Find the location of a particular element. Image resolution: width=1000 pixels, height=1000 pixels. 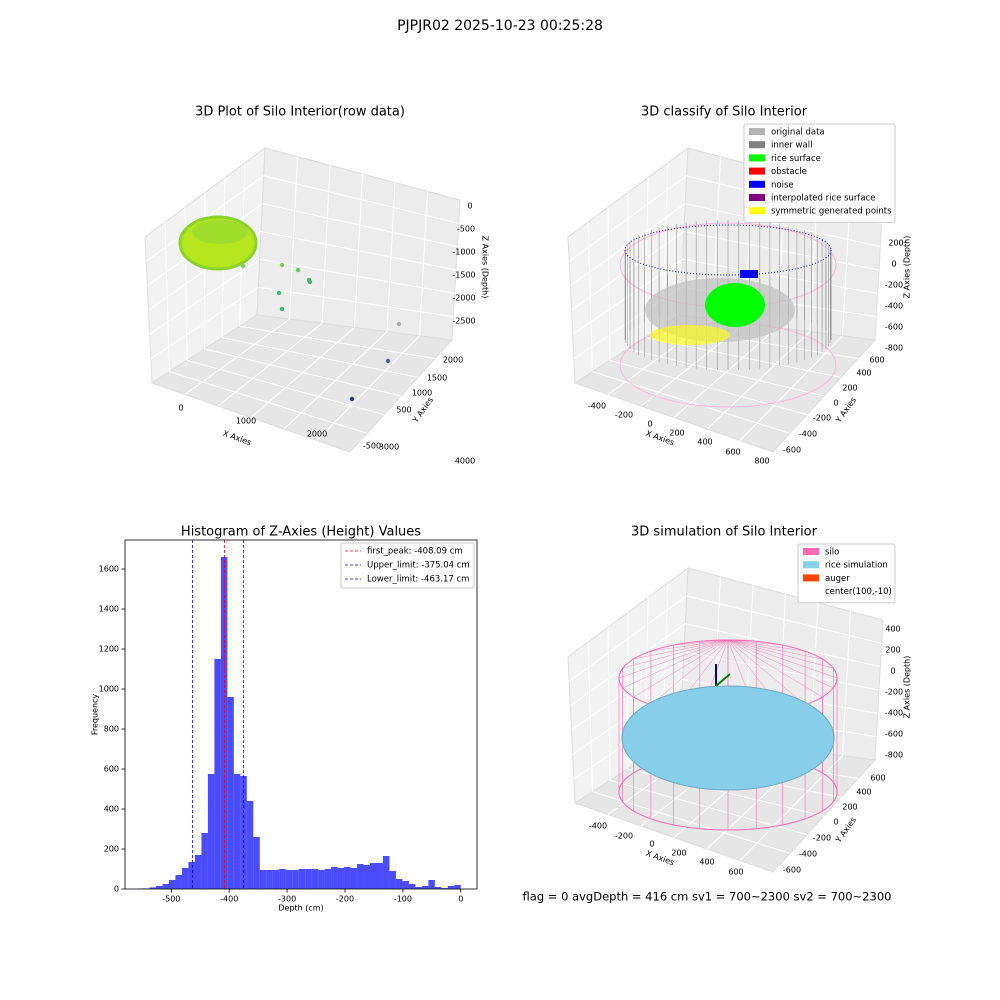

y-axis-label: Y Axies is located at coordinates (422, 411).